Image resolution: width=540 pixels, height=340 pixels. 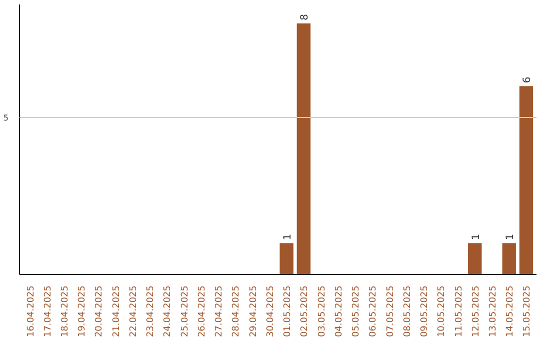 What do you see at coordinates (133, 312) in the screenshot?
I see `x-tick-label: 22.04.2025` at bounding box center [133, 312].